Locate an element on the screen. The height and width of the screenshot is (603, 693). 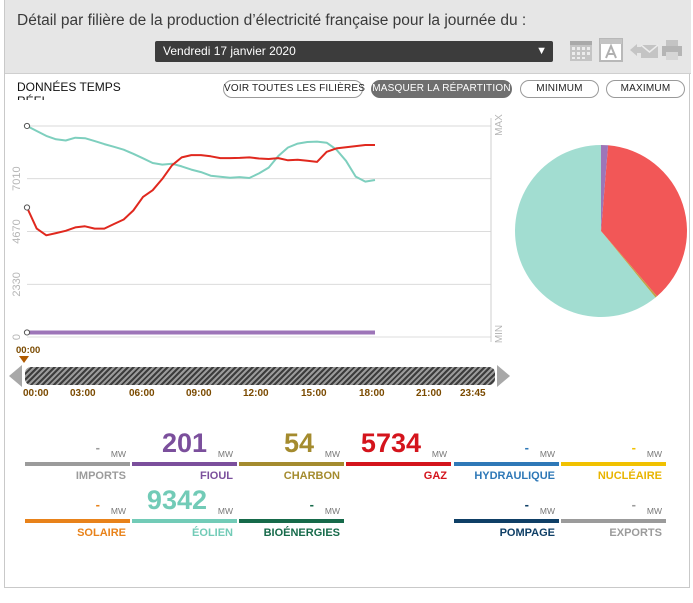
source-label: ÉOLIEN is located at coordinates (212, 533).